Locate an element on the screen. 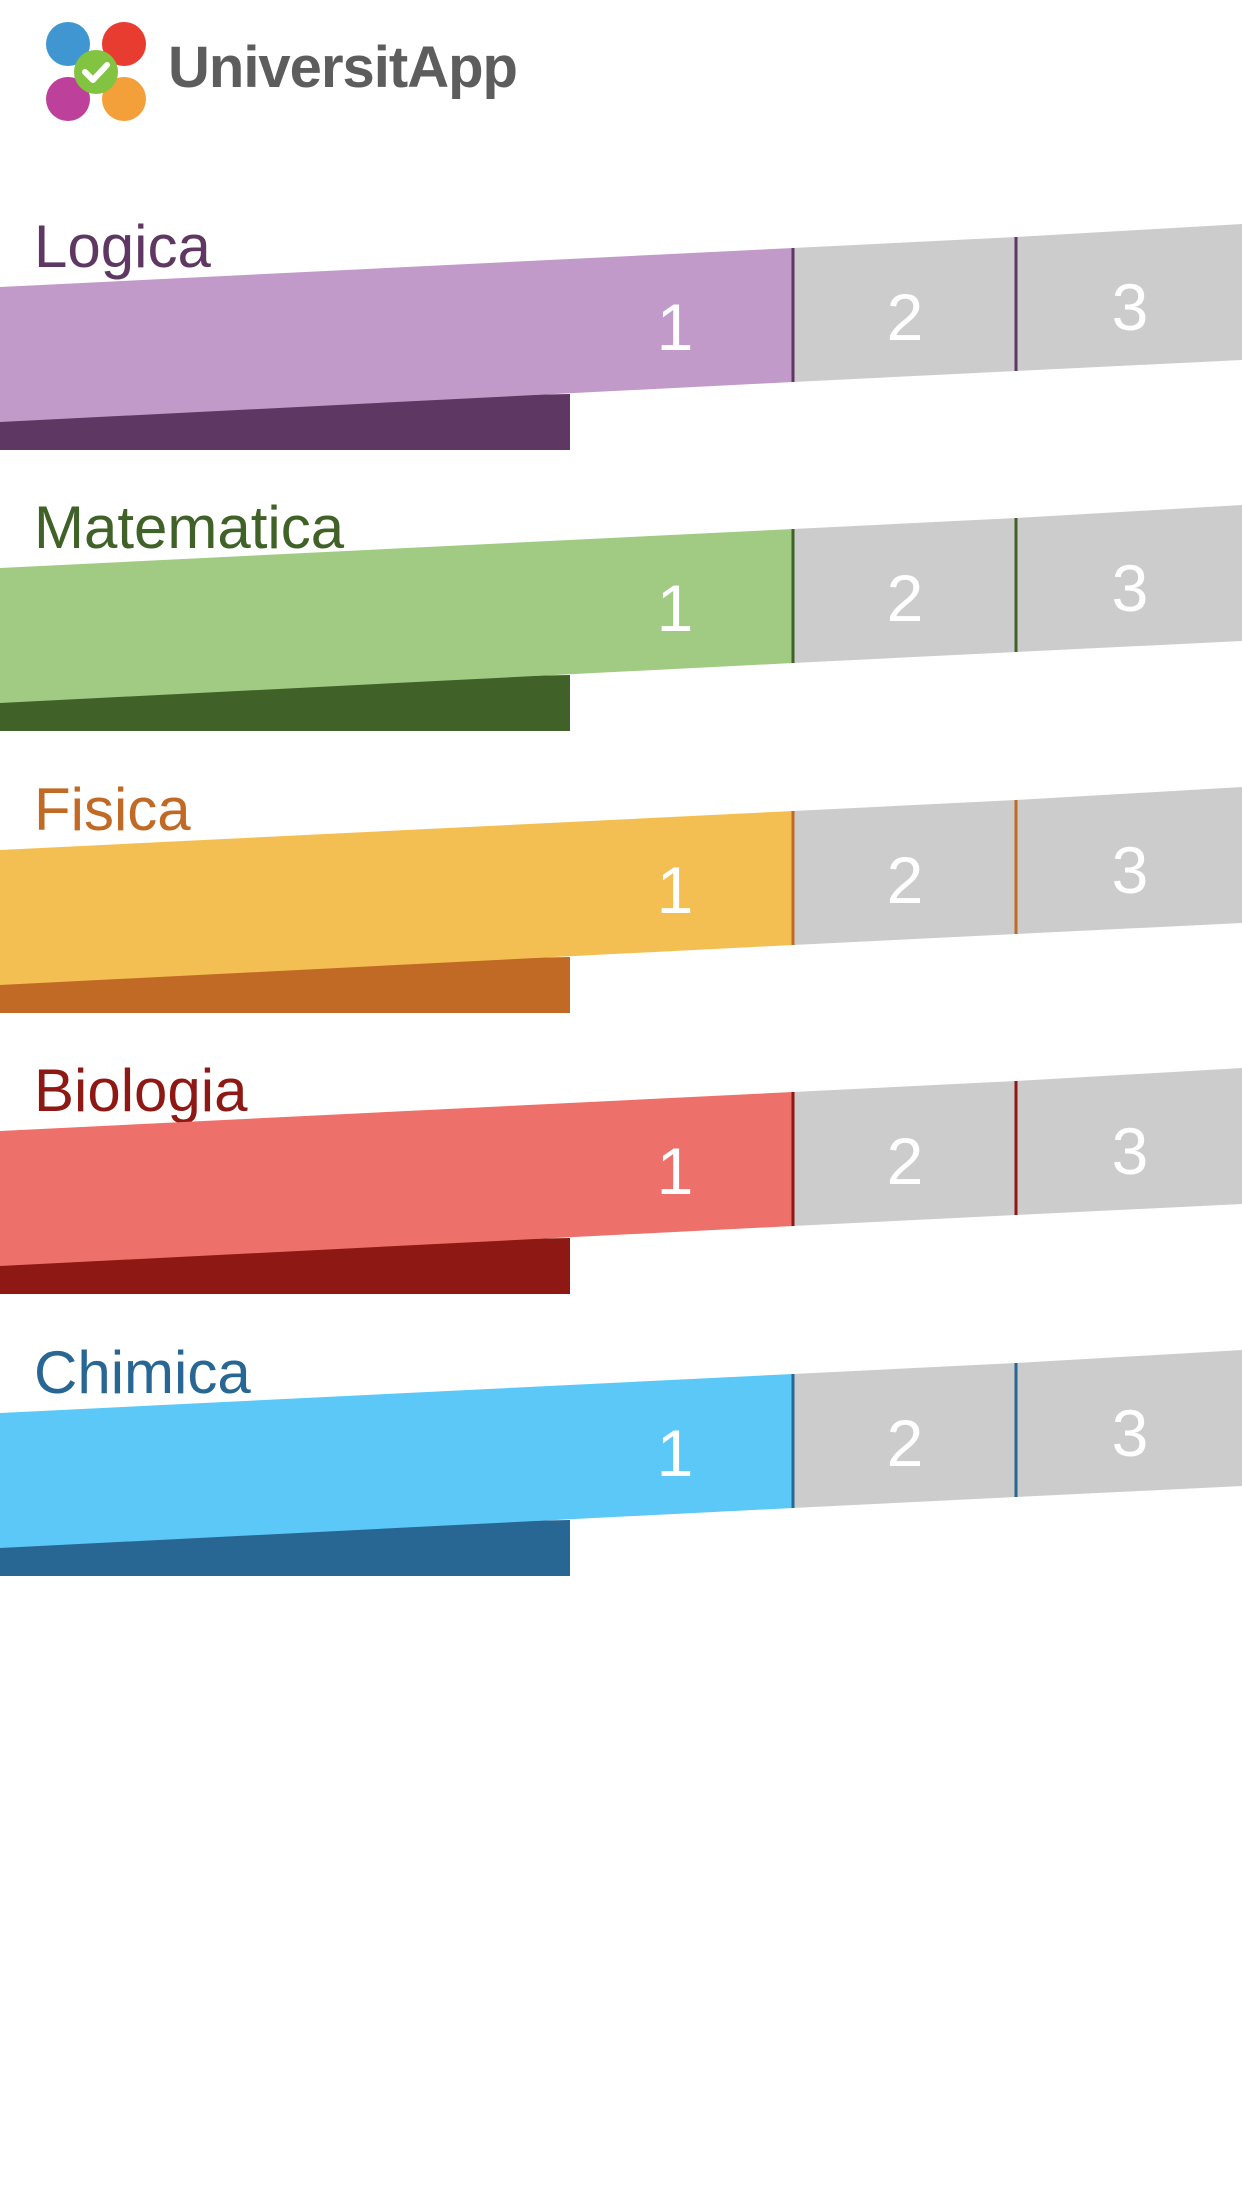 Image resolution: width=1242 pixels, height=2208 pixels. subject-row-biologia: Biologia 1 2 3 is located at coordinates (621, 1196).